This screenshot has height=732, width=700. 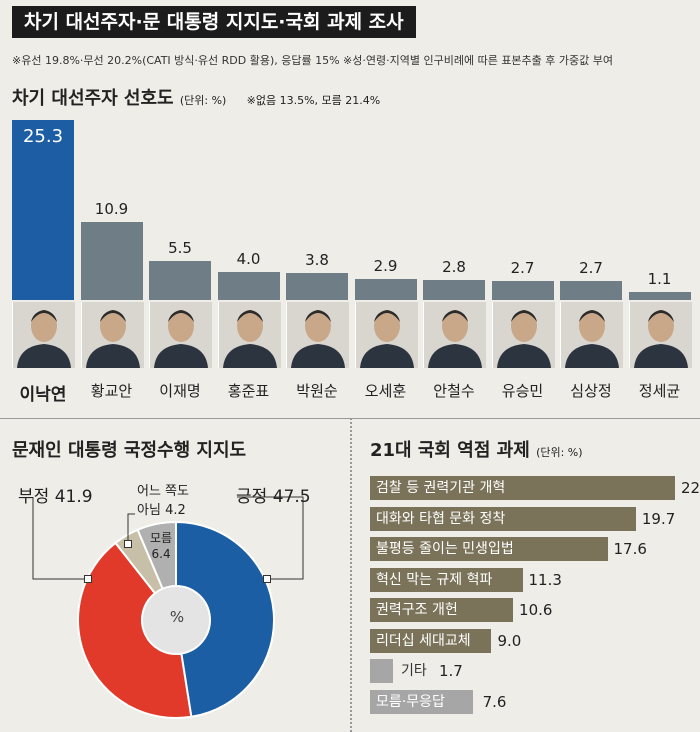 I want to click on pie-center-label: %, so click(x=177, y=617).